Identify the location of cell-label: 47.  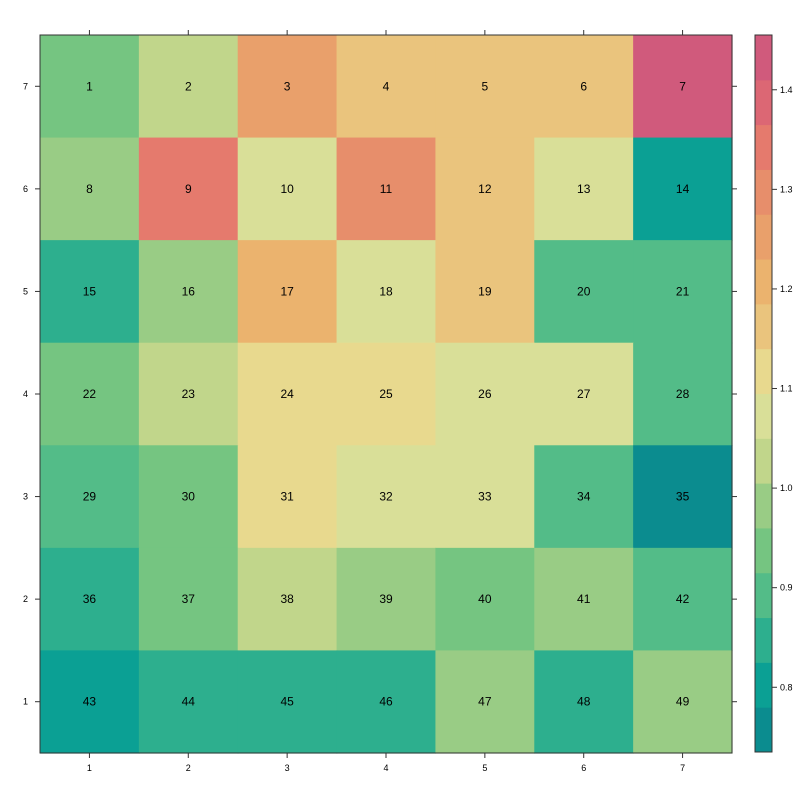
(485, 702).